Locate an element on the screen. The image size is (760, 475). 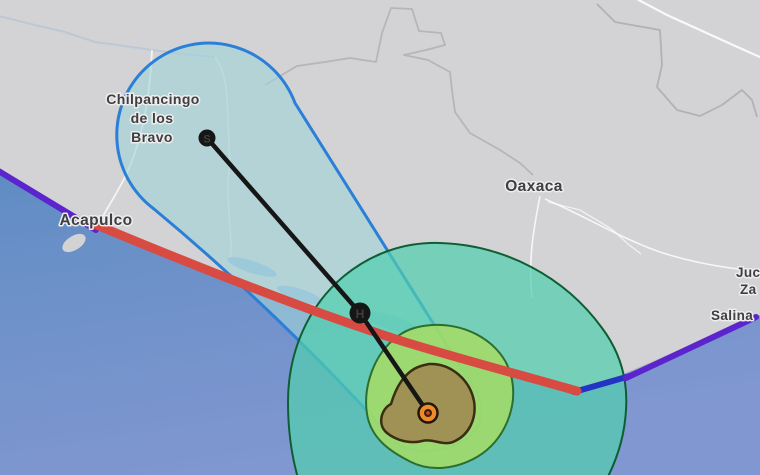
current-position-marker is located at coordinates (428, 413).